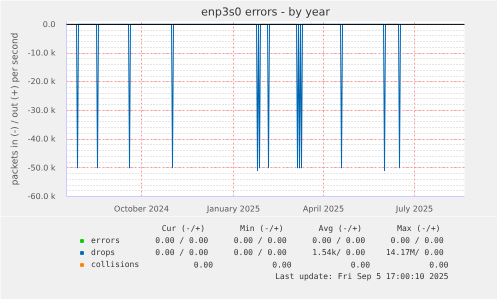  Describe the element at coordinates (184, 228) in the screenshot. I see `text: Cur (-/+)` at that location.